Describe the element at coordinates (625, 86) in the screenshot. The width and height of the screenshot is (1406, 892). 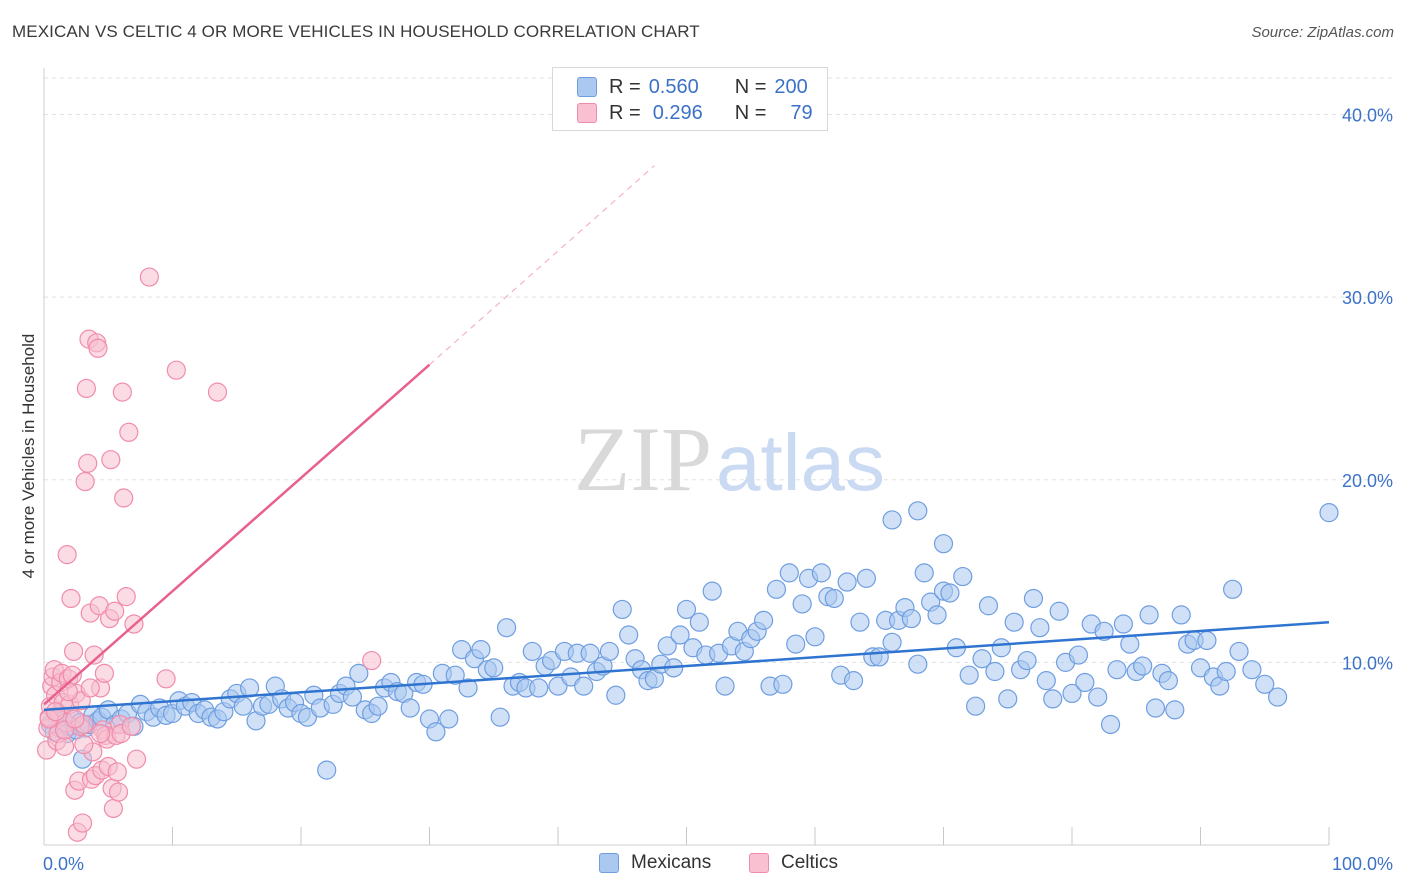
I see `legend-r-label: R =` at that location.